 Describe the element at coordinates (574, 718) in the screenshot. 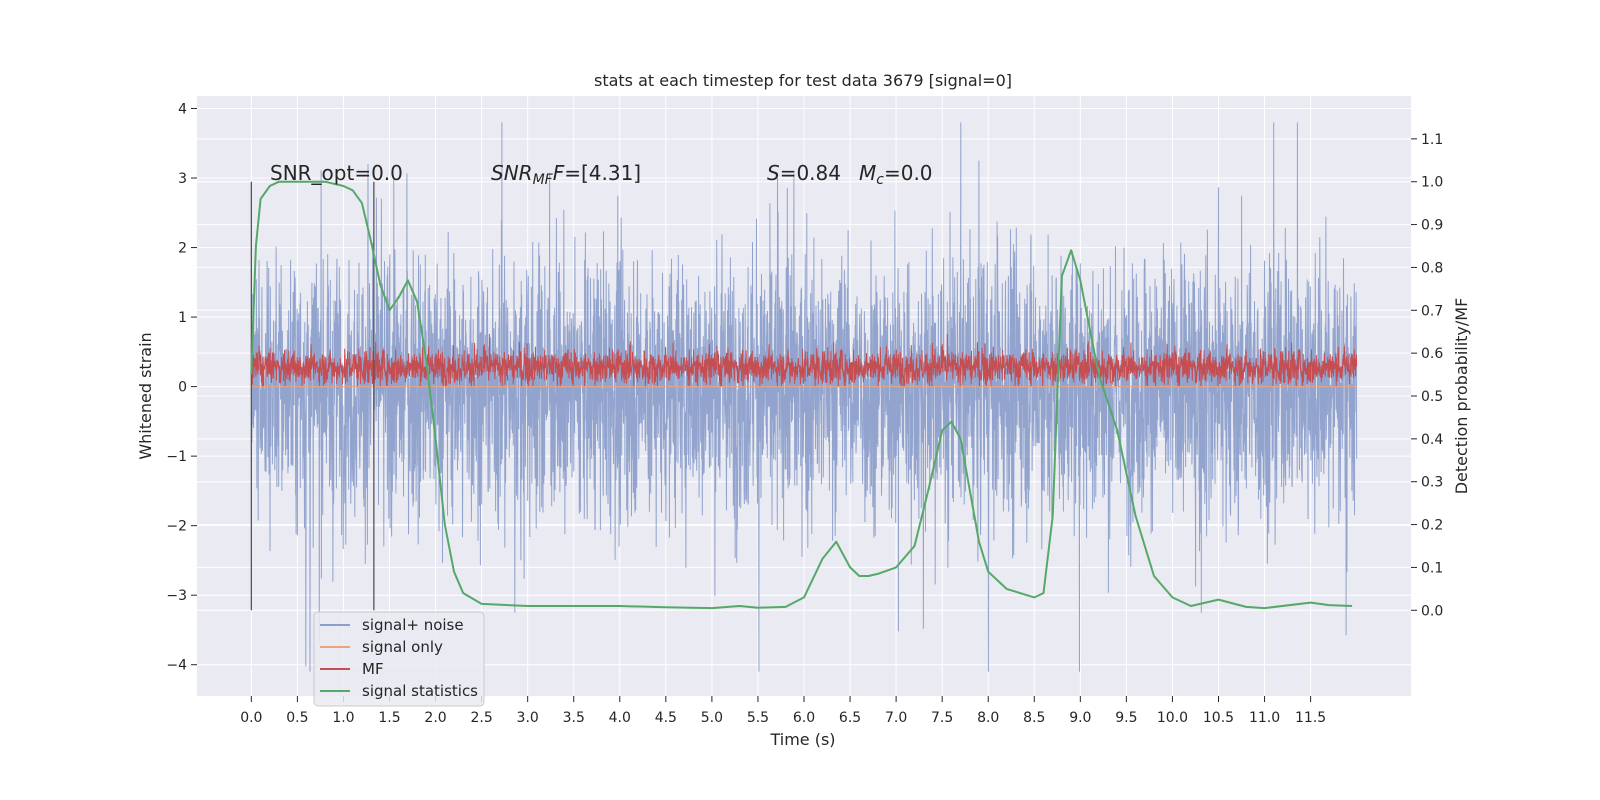

I see `x-tick-label: 3.5` at that location.